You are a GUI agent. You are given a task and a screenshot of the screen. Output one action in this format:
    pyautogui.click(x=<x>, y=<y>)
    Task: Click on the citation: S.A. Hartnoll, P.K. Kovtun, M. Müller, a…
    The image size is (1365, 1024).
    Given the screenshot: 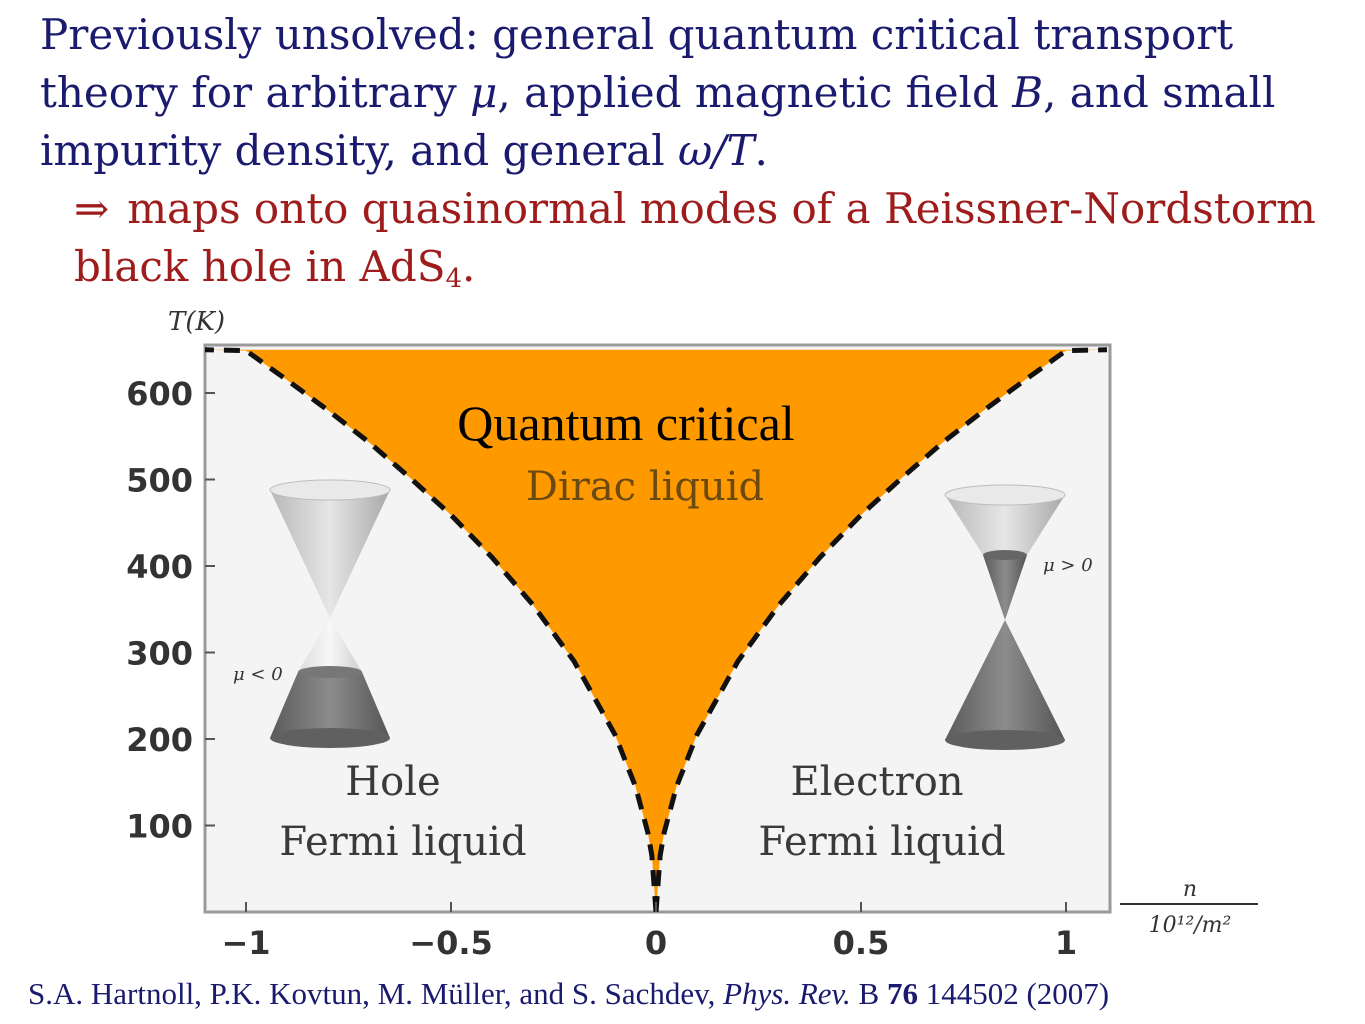 What is the action you would take?
    pyautogui.click(x=569, y=993)
    